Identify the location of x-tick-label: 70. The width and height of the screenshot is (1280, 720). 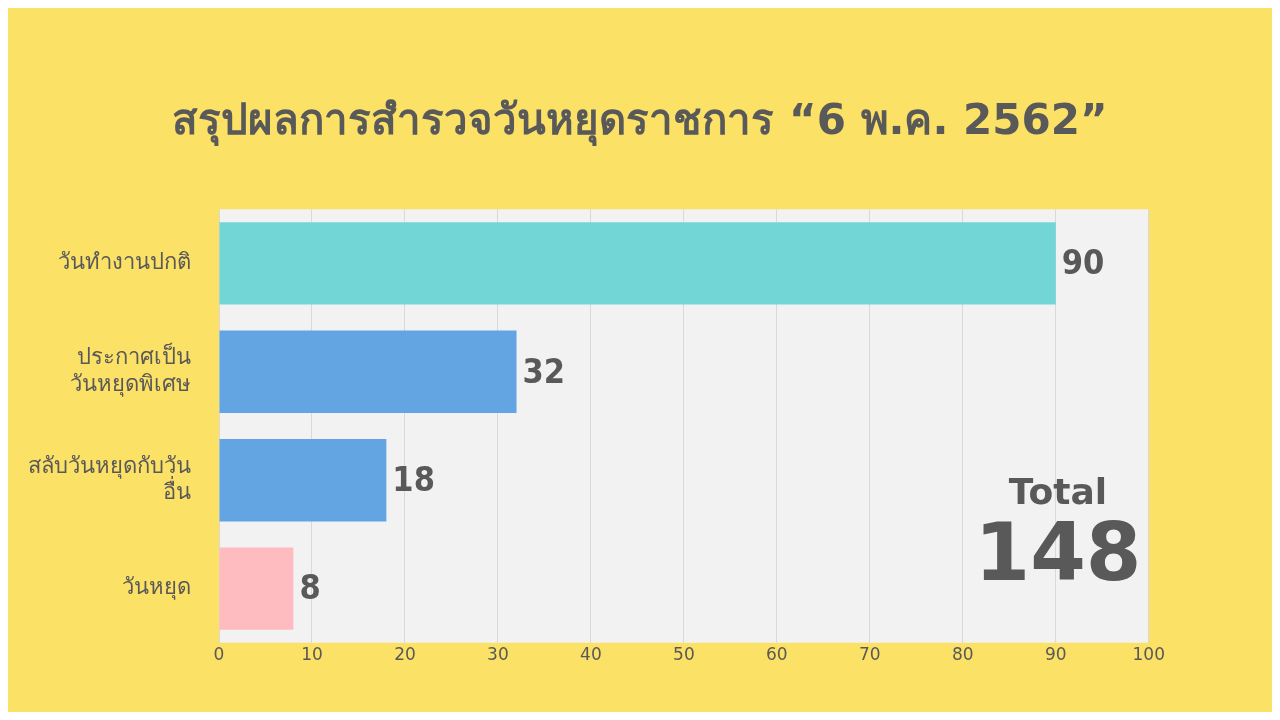
(870, 654).